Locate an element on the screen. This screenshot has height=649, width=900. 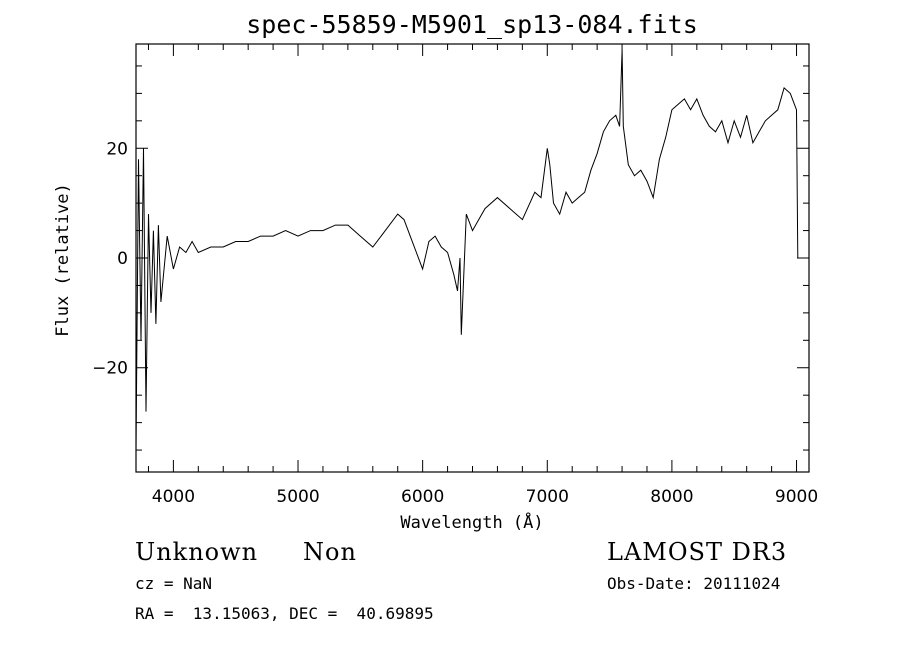
redshift-cz: cz = NaN is located at coordinates (174, 583).